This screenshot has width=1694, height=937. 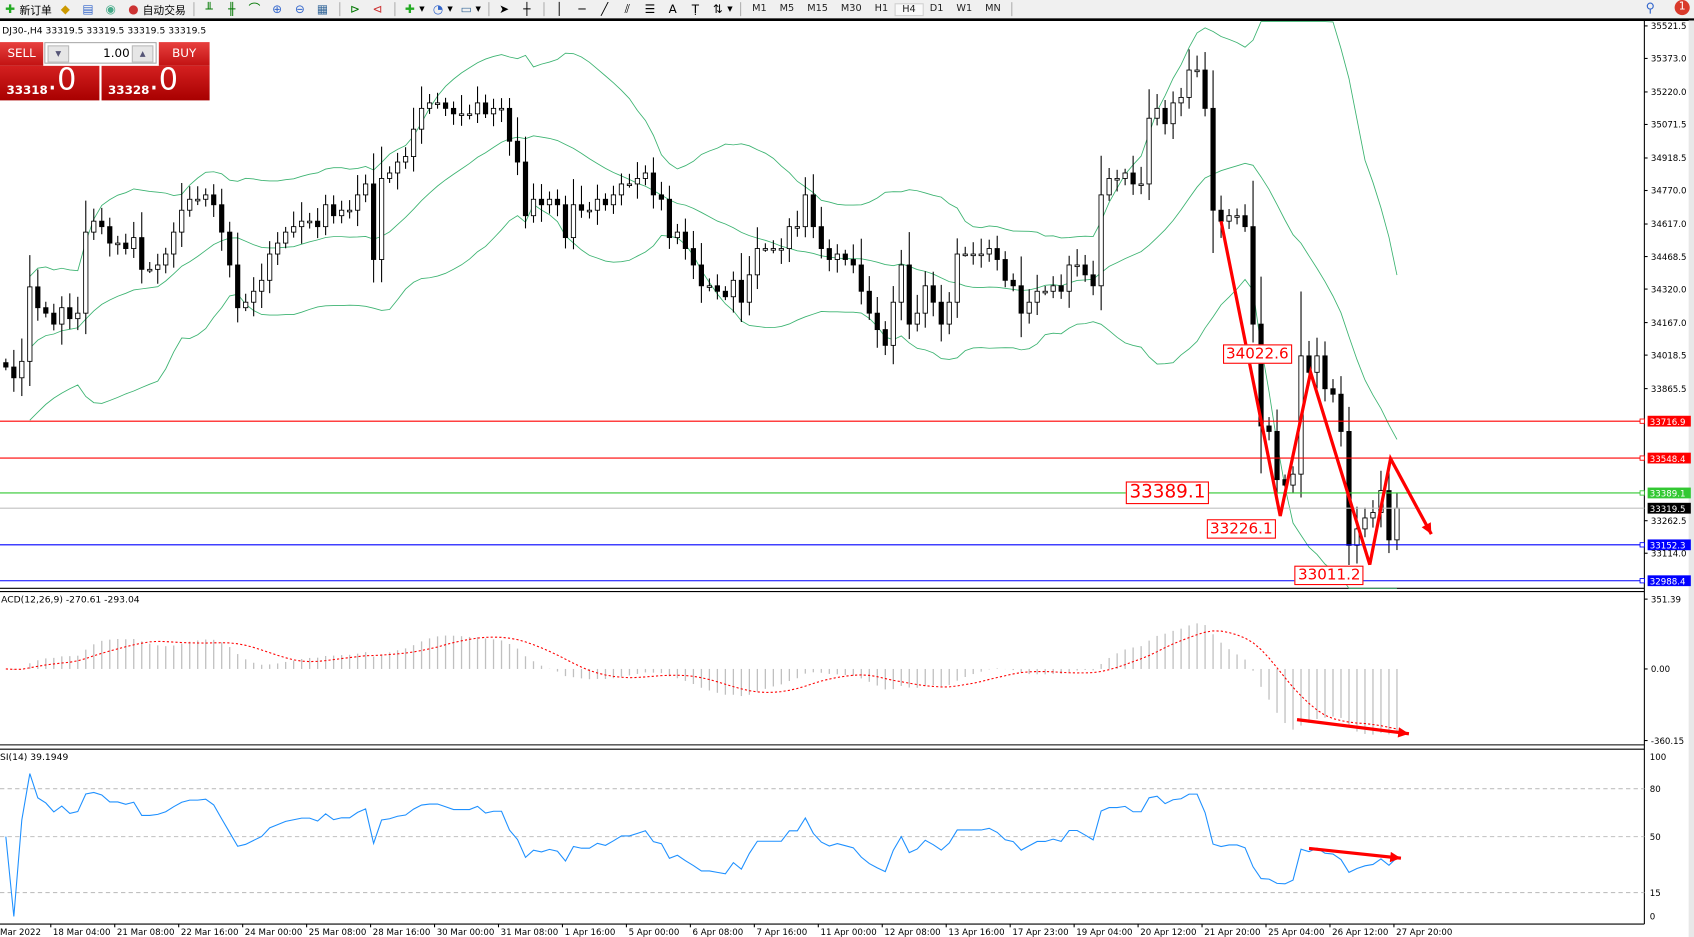 I want to click on indicators-button: ✚ ▾, so click(x=414, y=9).